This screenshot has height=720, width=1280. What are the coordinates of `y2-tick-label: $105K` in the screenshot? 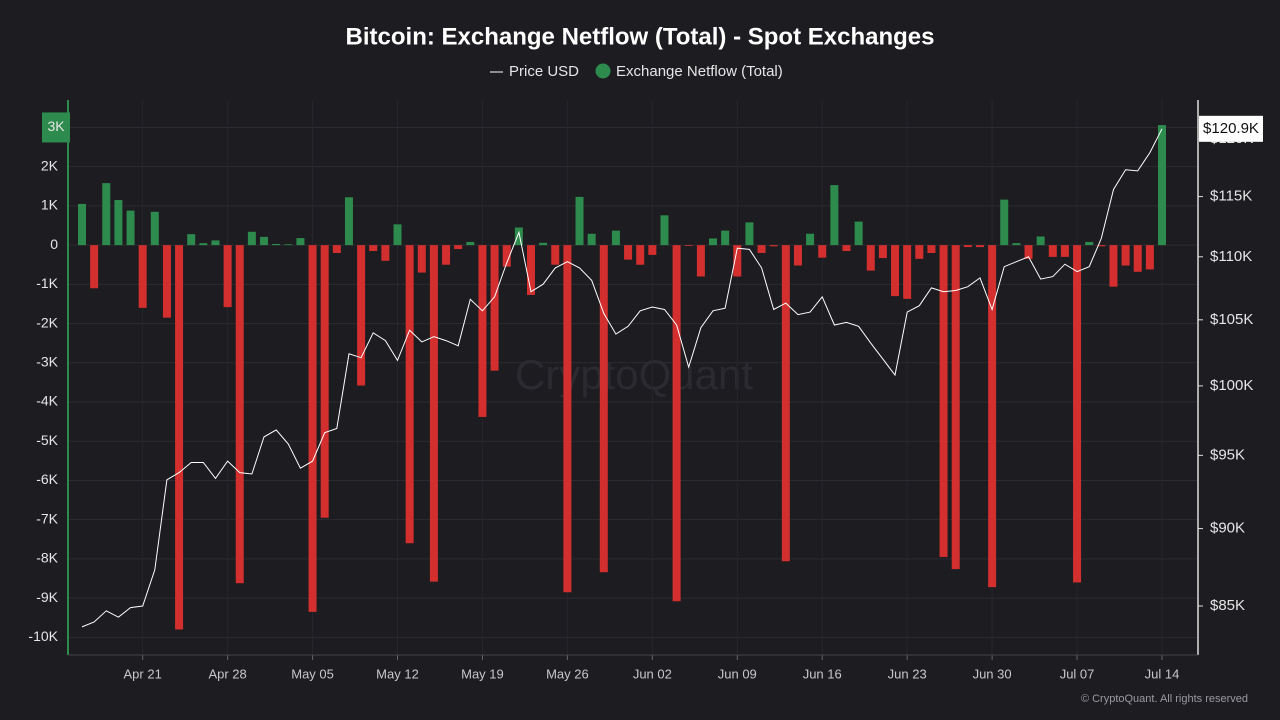 It's located at (1231, 319).